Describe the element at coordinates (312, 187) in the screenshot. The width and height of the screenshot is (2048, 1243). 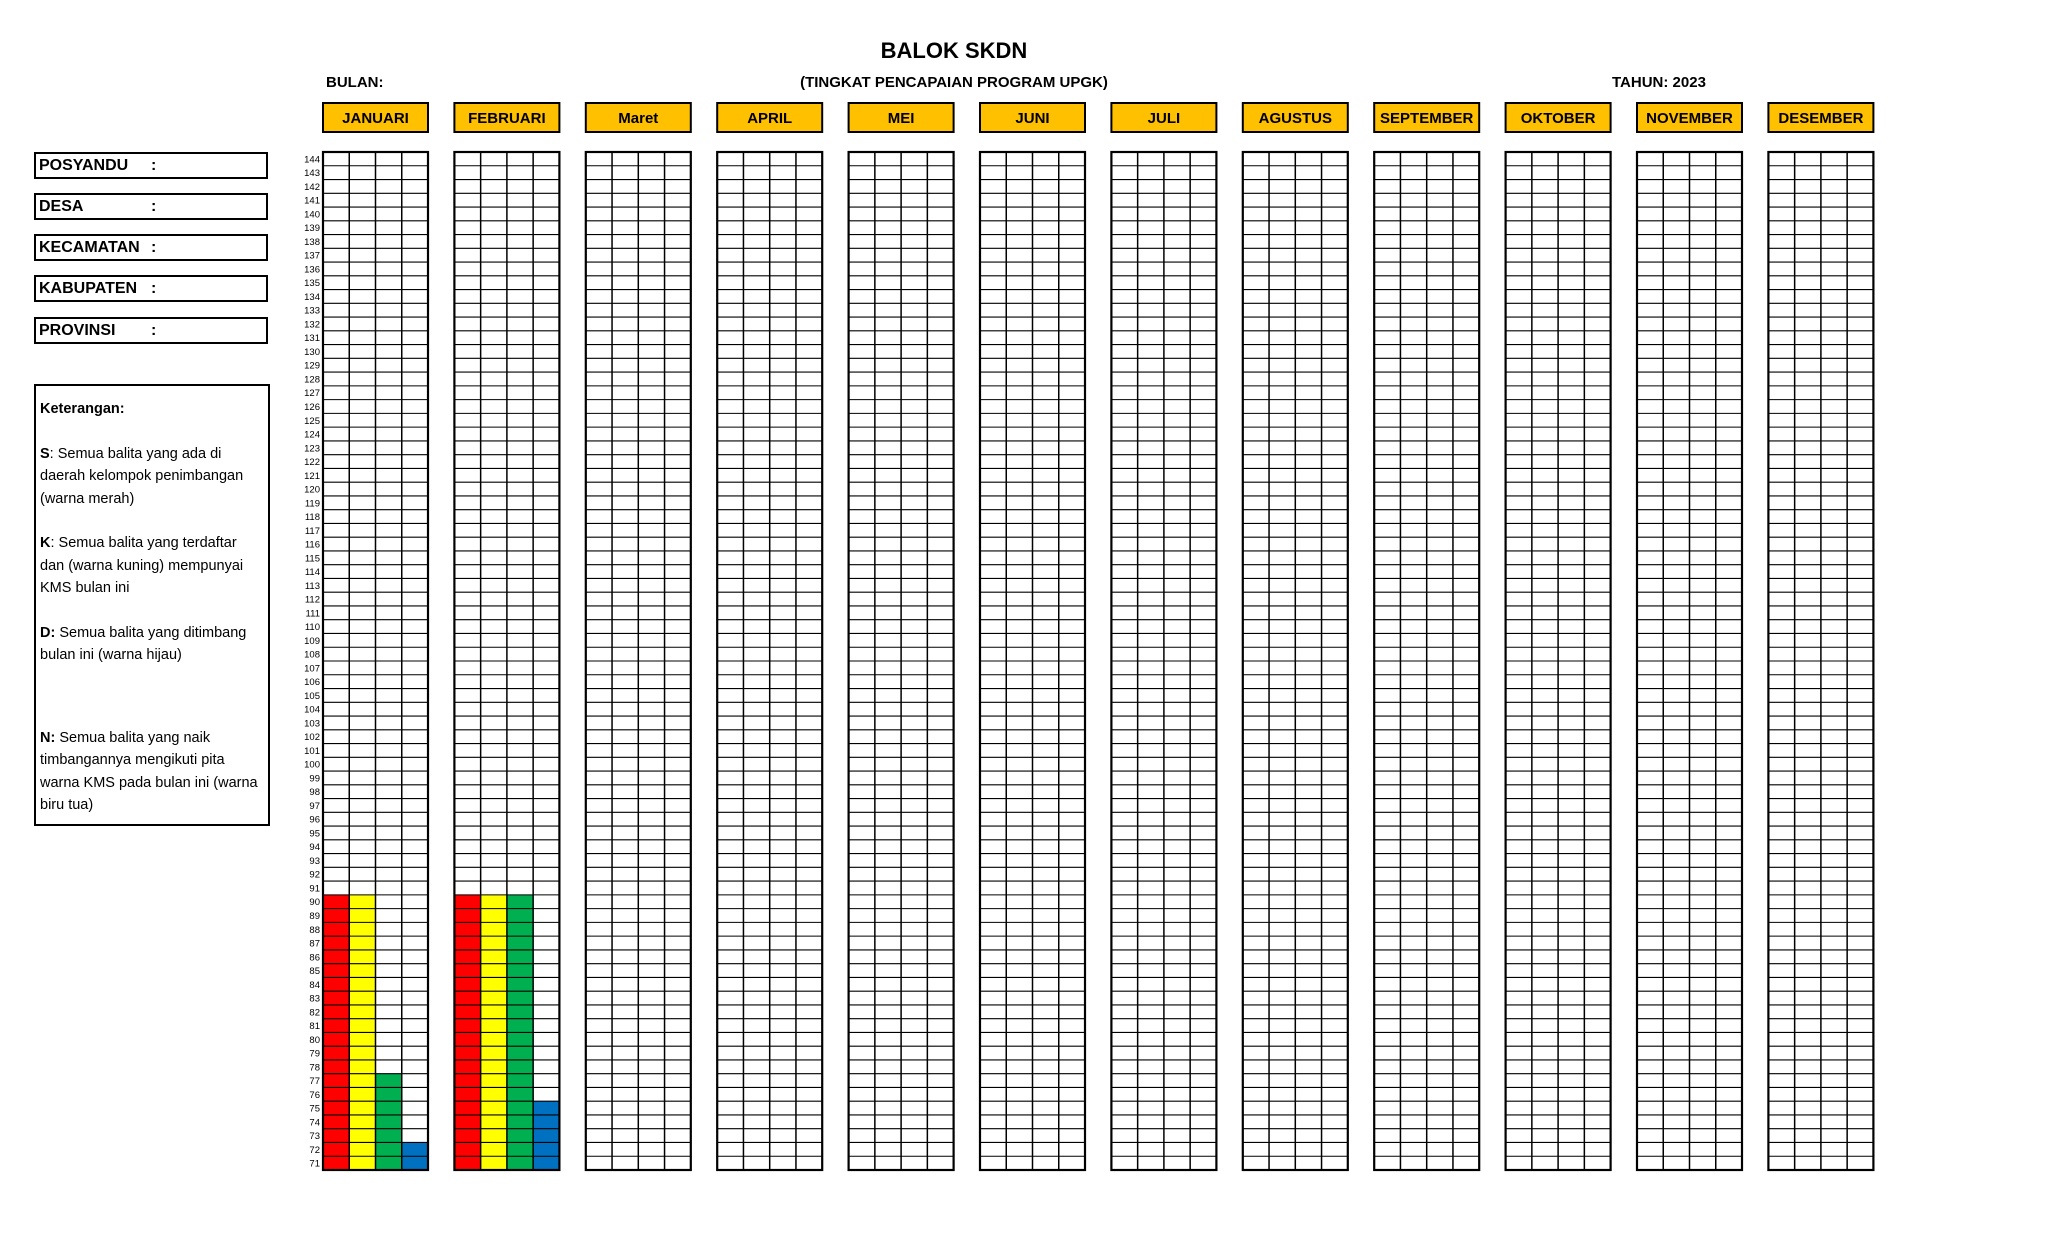
I see `y-tick-label: 142` at that location.